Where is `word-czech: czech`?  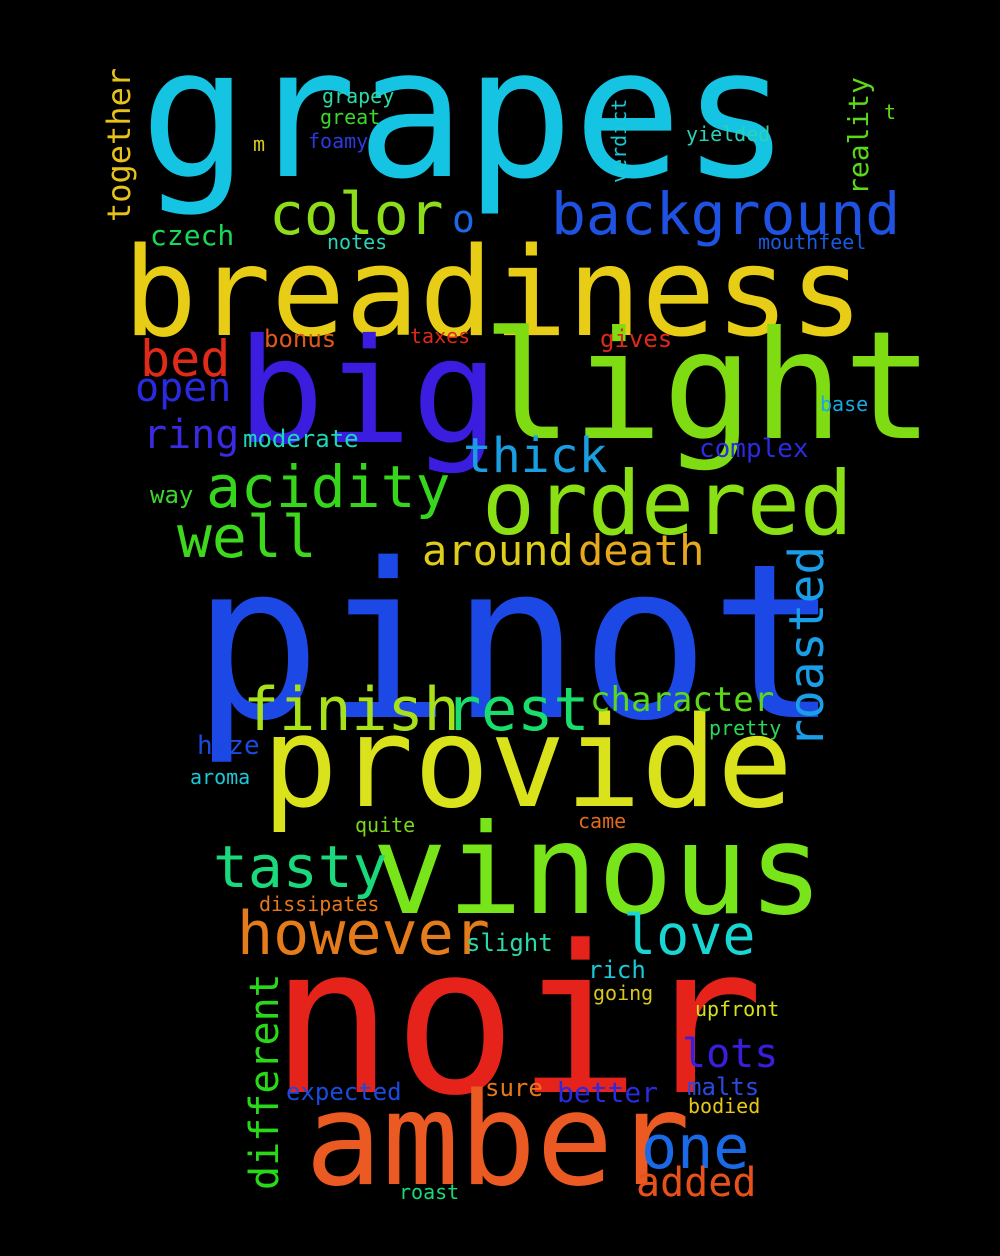 word-czech: czech is located at coordinates (192, 235).